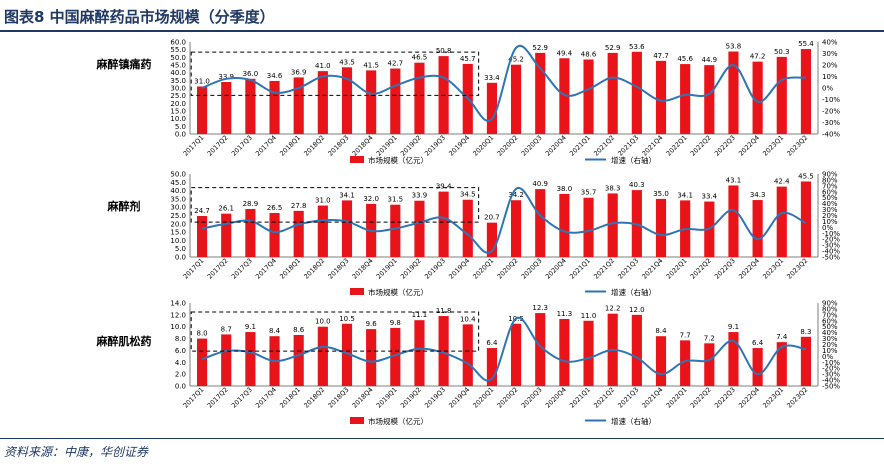 The width and height of the screenshot is (884, 464). I want to click on panel1-bar-label: 36.0, so click(251, 74).